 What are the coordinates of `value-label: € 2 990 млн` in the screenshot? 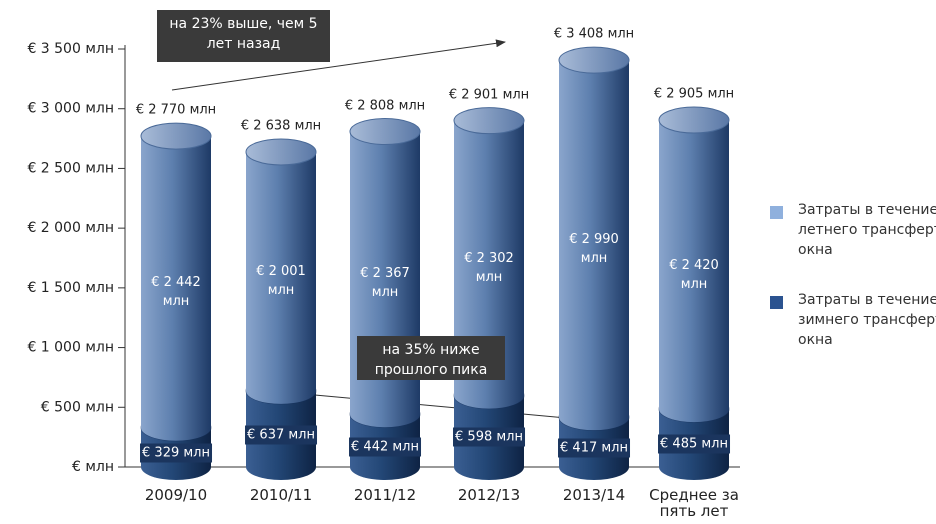 It's located at (594, 248).